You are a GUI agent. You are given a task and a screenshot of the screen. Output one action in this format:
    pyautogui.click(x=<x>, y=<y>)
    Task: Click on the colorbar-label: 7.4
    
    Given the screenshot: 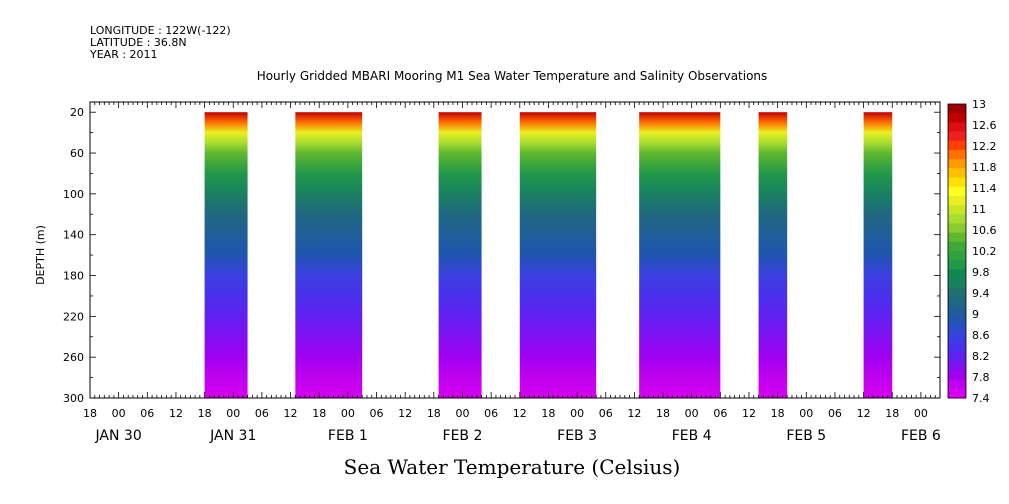 What is the action you would take?
    pyautogui.click(x=981, y=398)
    